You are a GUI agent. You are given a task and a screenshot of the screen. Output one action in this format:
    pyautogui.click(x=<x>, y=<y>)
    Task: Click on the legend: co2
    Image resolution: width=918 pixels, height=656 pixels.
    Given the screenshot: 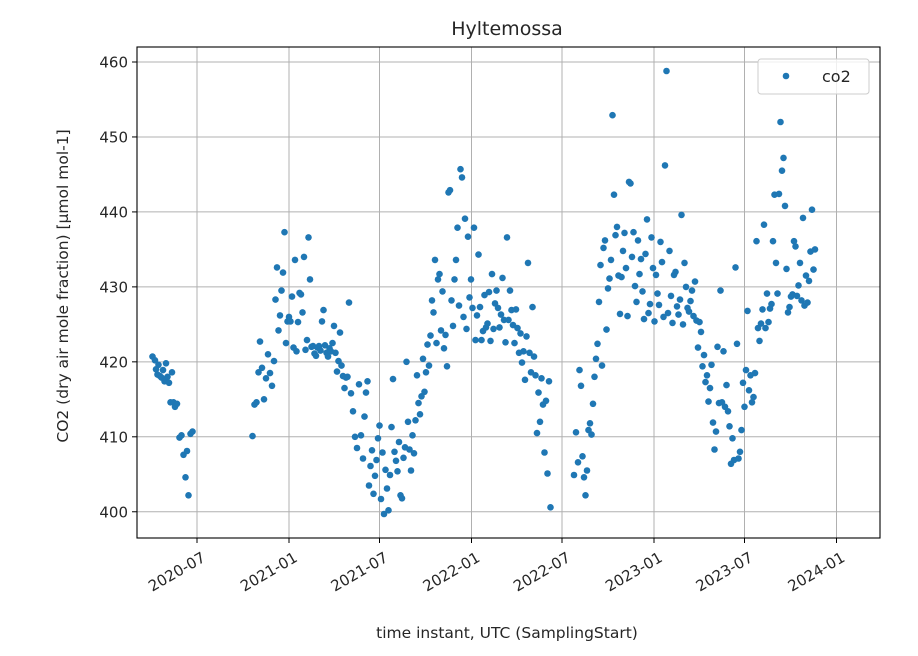 What is the action you would take?
    pyautogui.click(x=813, y=76)
    